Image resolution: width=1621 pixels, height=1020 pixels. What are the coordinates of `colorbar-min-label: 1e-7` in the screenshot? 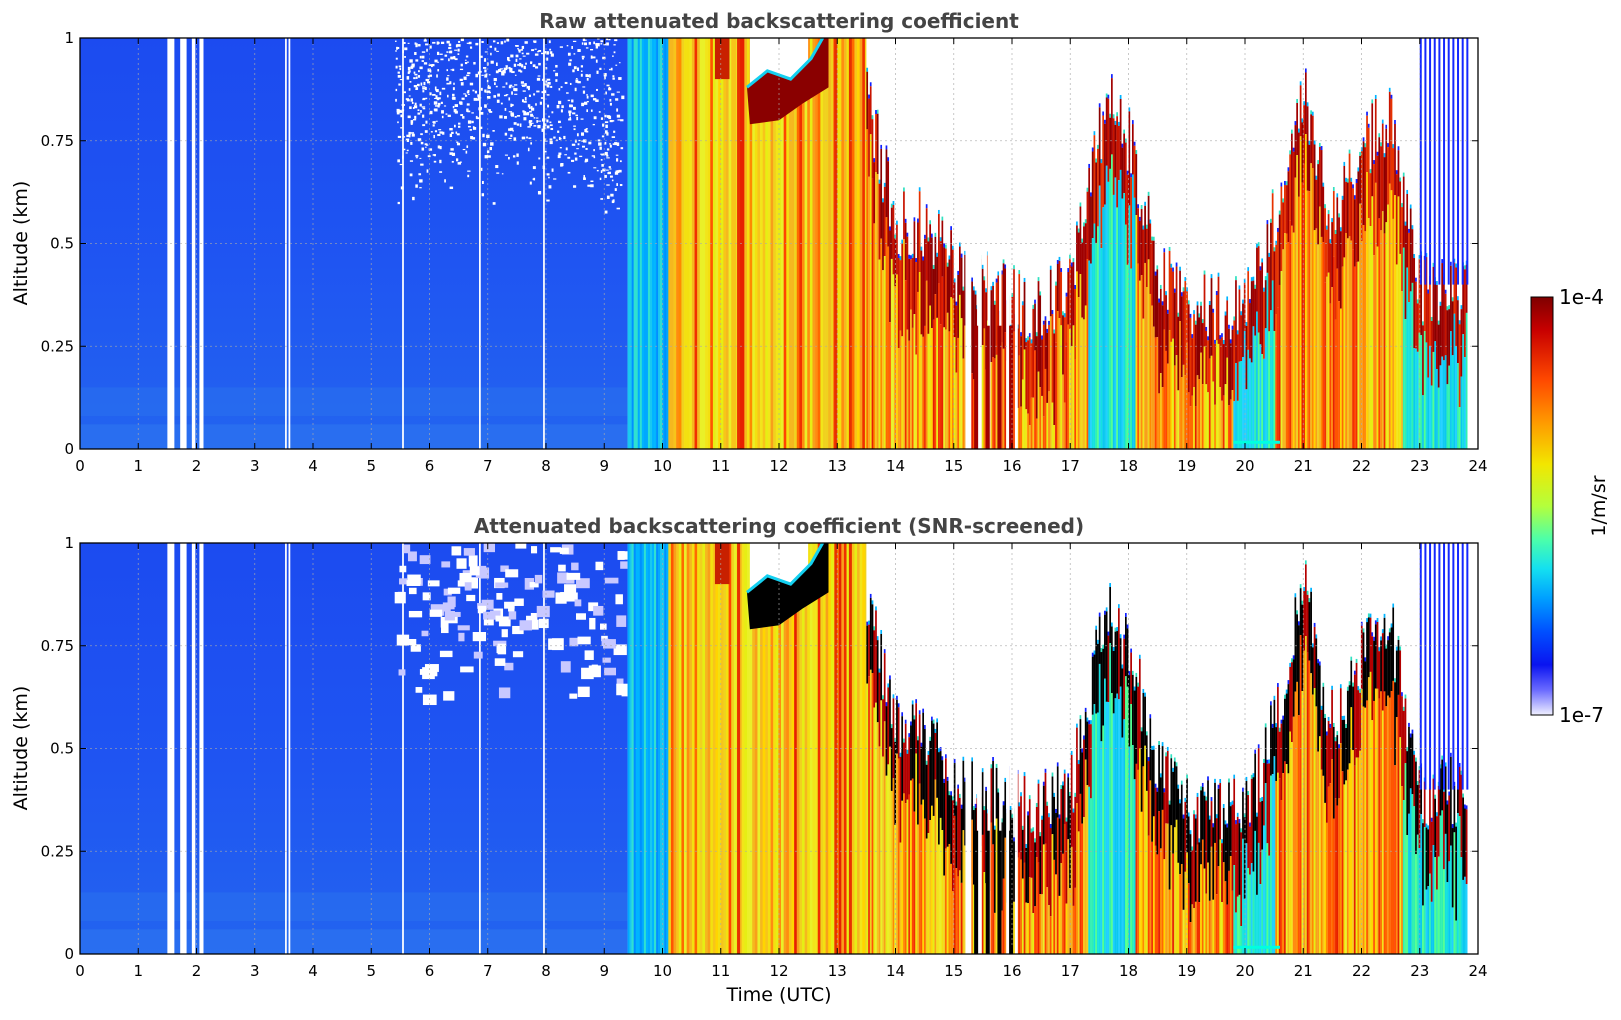 It's located at (1581, 715).